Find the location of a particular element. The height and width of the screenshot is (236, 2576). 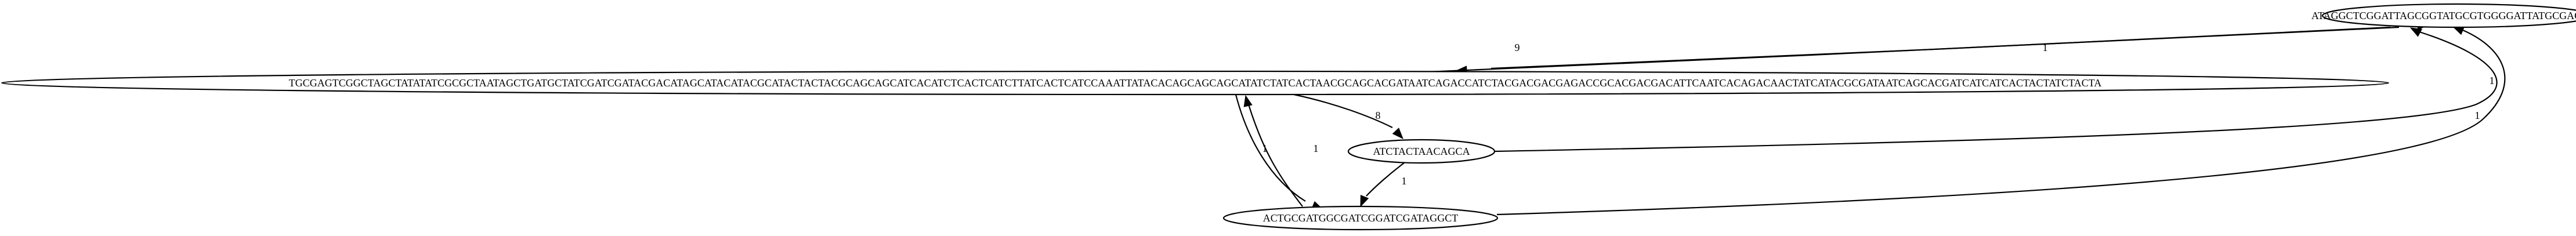

node-label: ACTGCGATGGCGATCGGATCGATAGGCT is located at coordinates (1361, 218).